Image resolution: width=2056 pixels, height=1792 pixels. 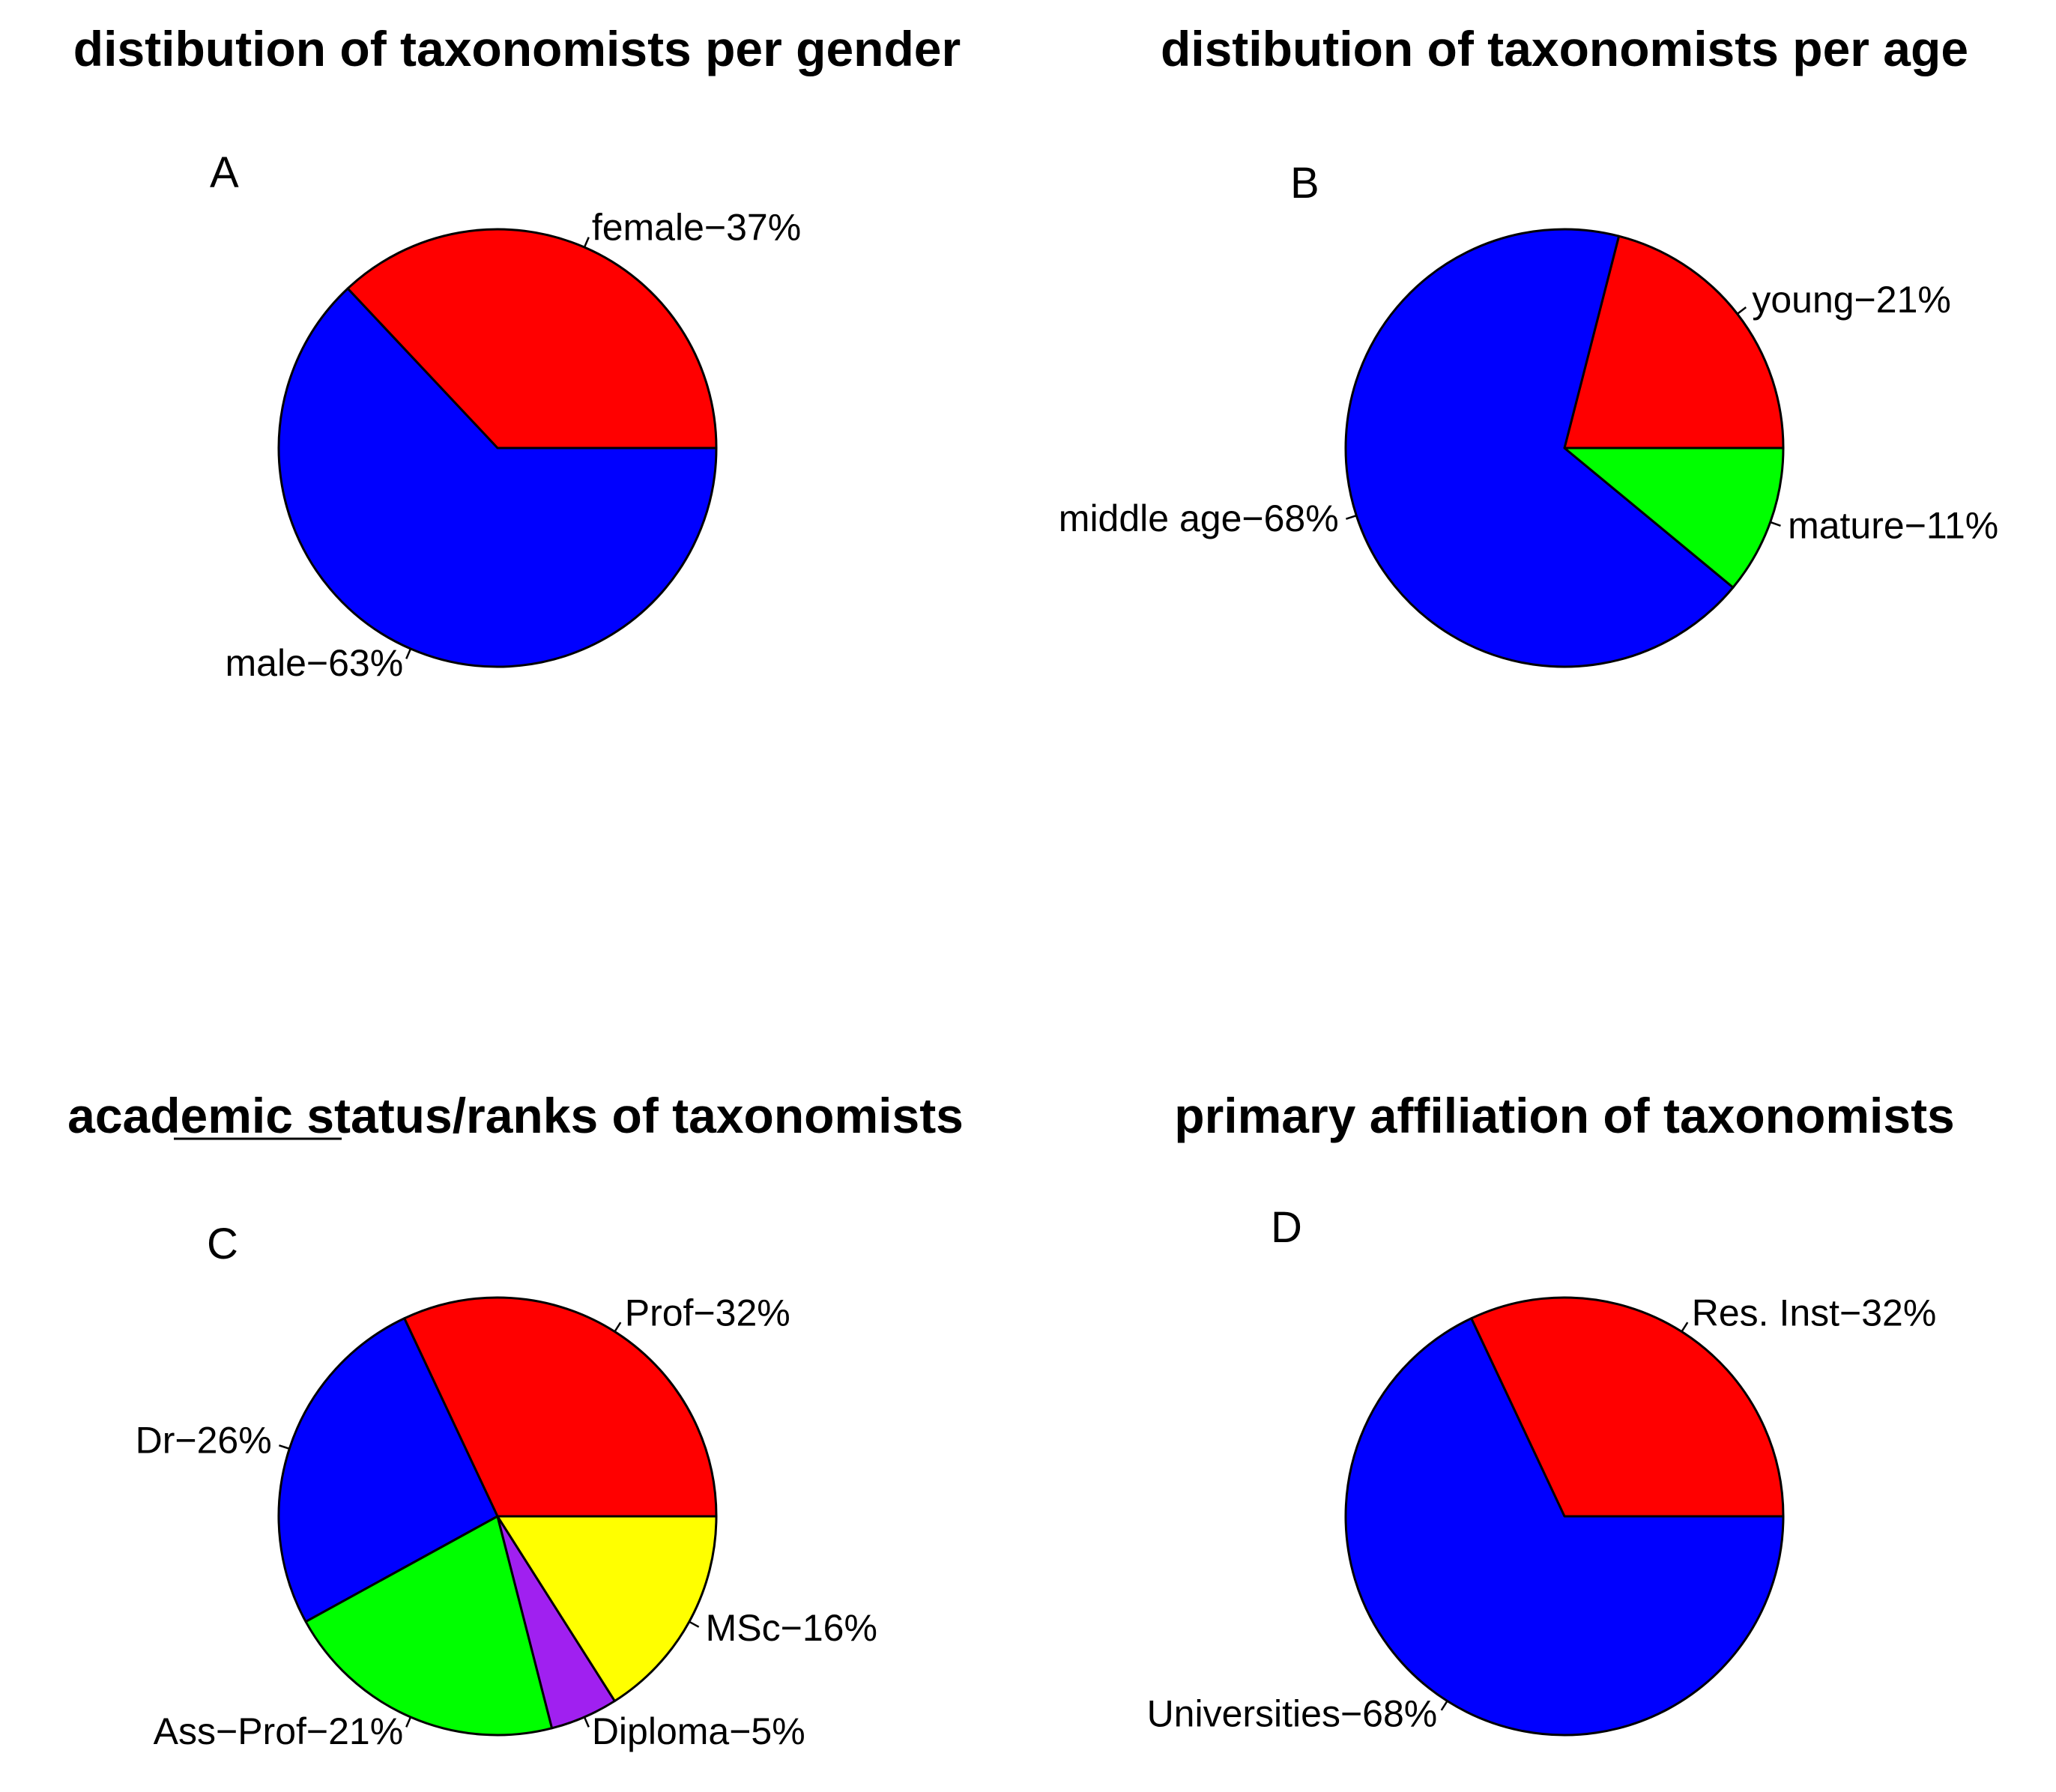 What do you see at coordinates (517, 48) in the screenshot?
I see `chart-title-gender: distibution of taxonomists per gender` at bounding box center [517, 48].